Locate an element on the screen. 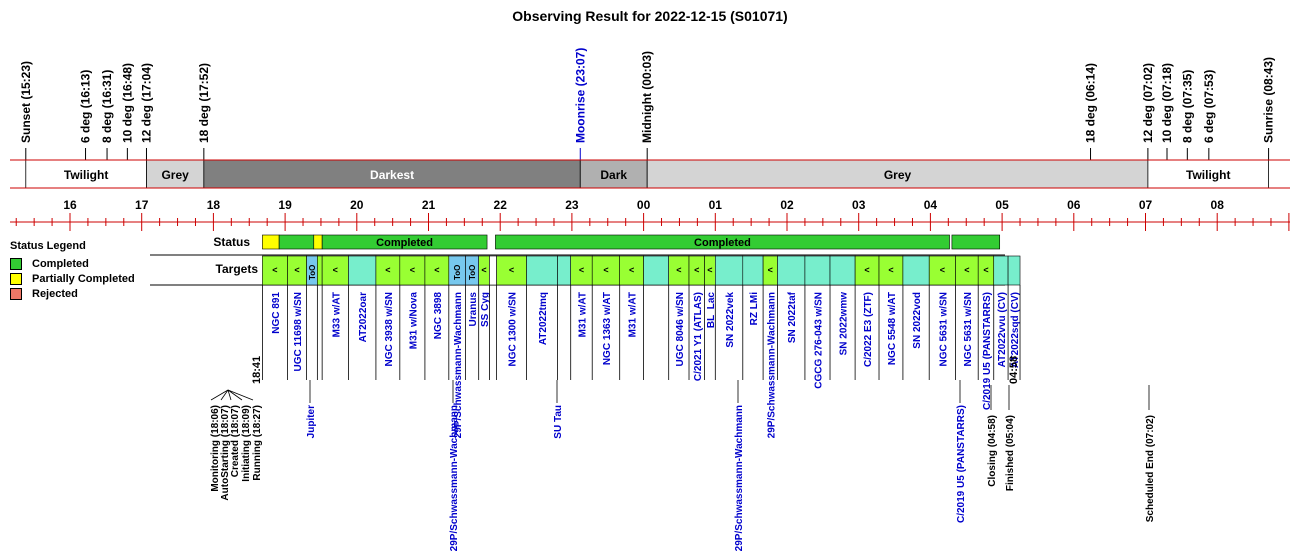 The width and height of the screenshot is (1300, 560). start-time-label: 18:41 is located at coordinates (257, 370).